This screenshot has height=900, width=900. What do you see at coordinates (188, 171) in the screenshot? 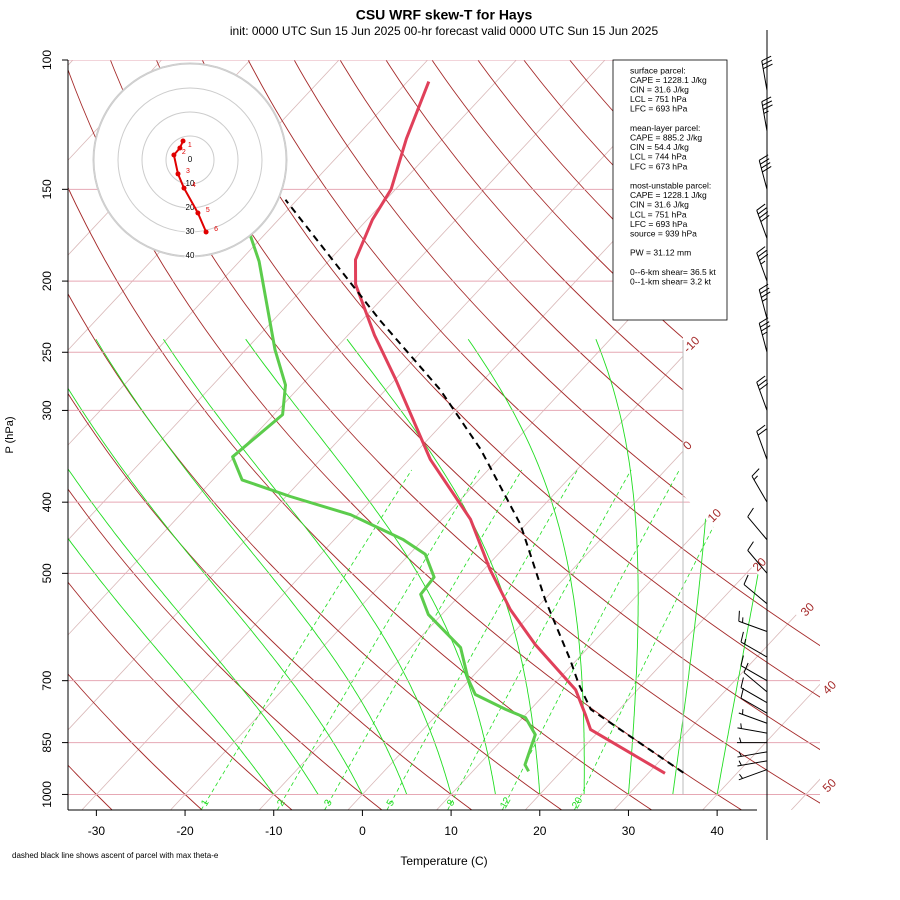
I see `hodograph-point-label: 3` at bounding box center [188, 171].